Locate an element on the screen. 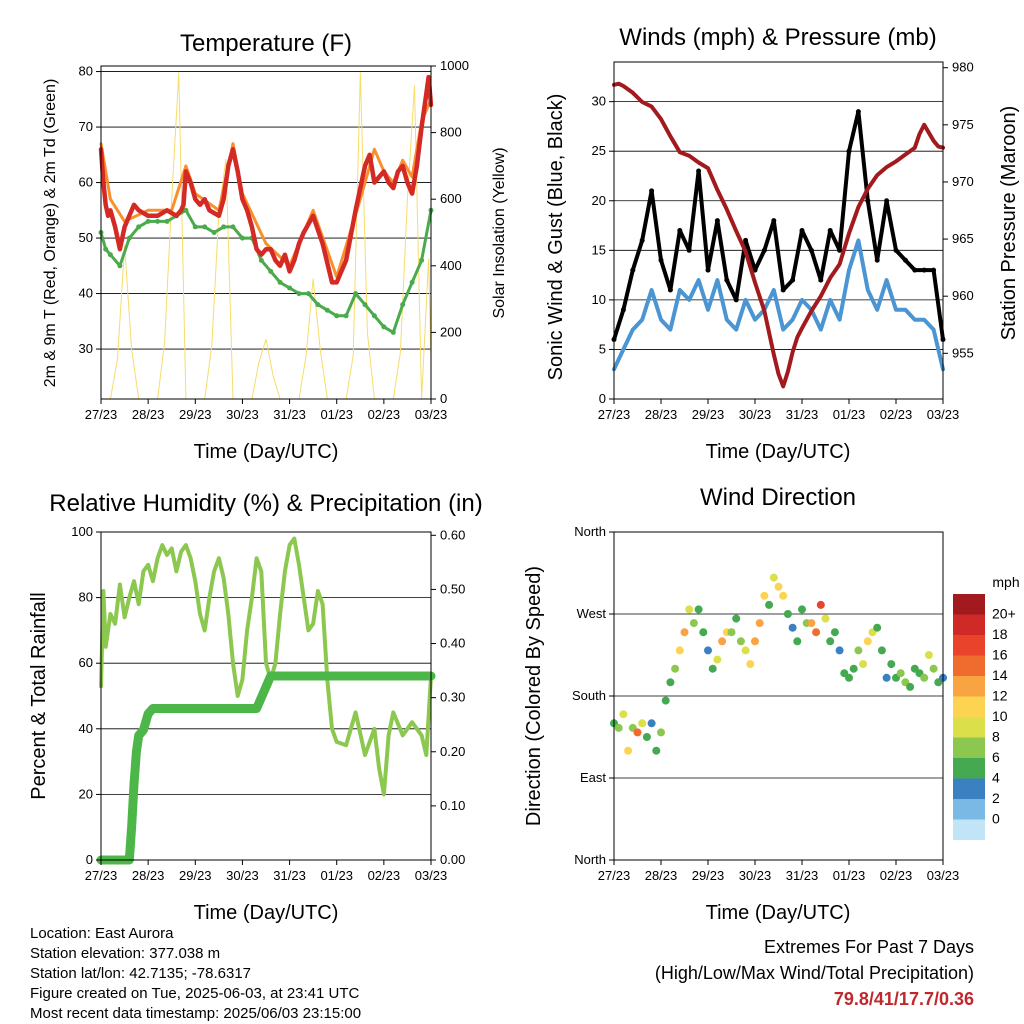 This screenshot has height=1024, width=1024. winds-xtick-label: 03/23 is located at coordinates (943, 414).